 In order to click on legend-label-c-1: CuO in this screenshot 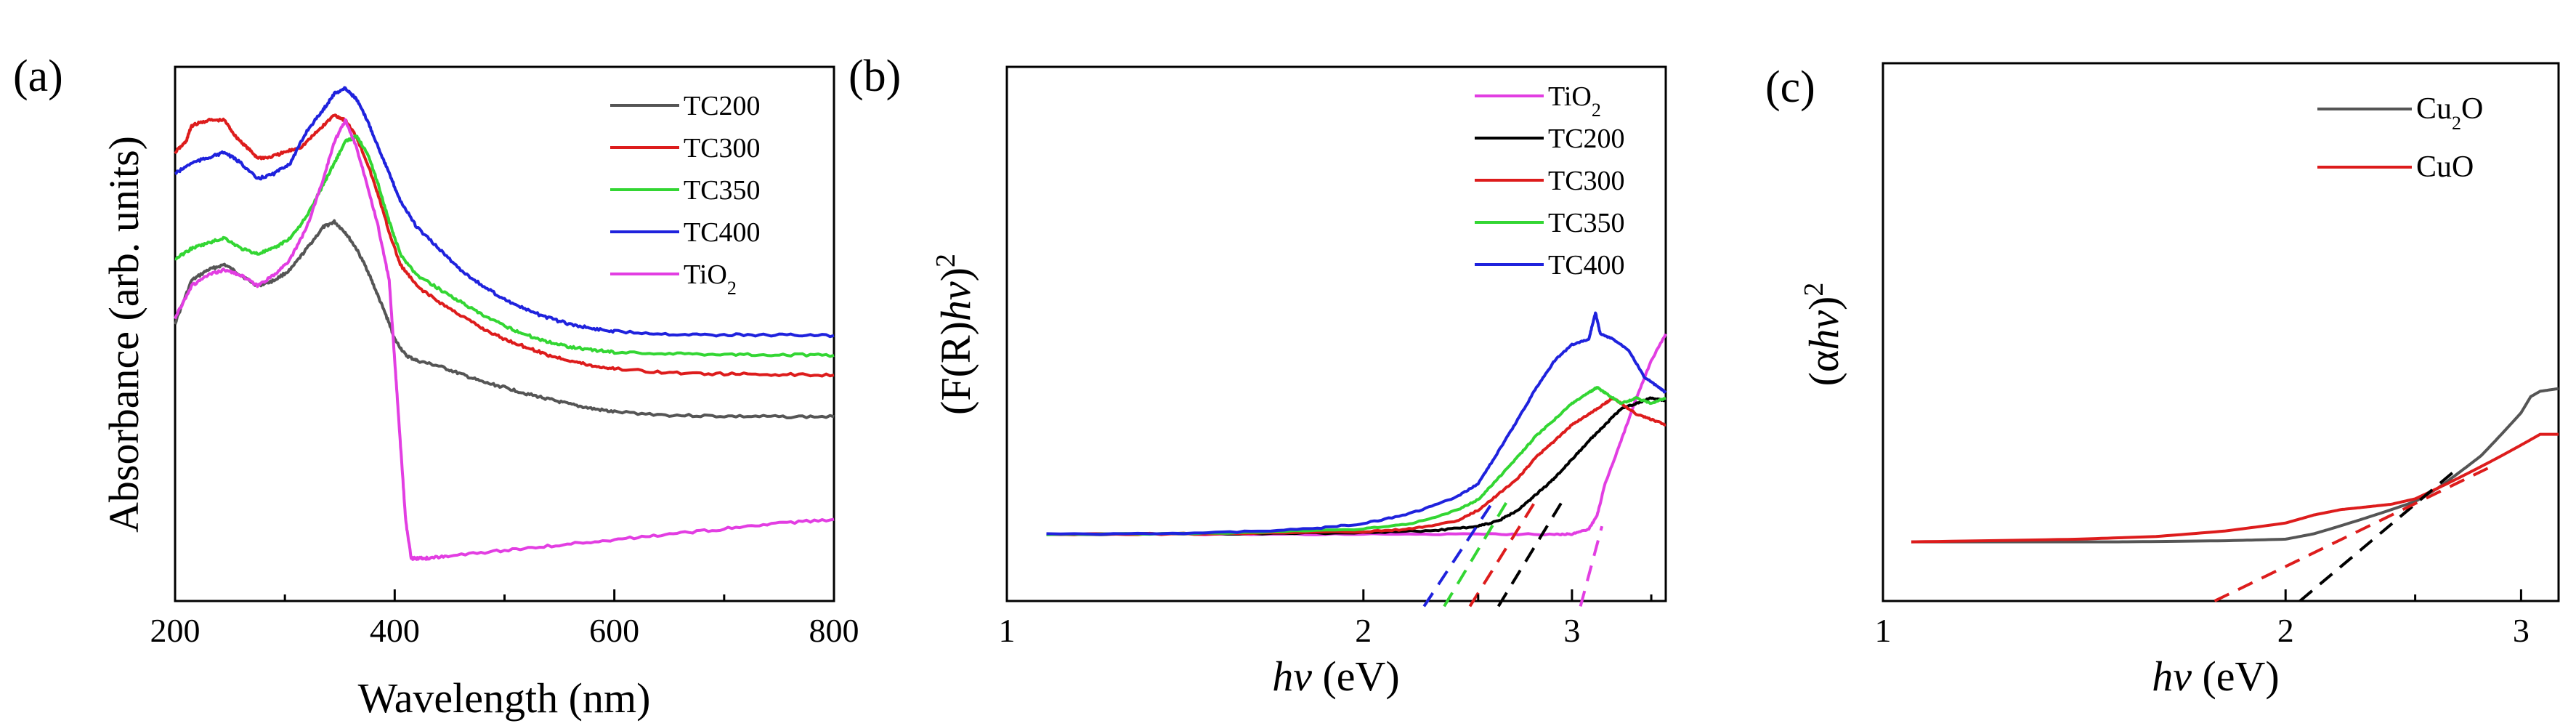, I will do `click(2445, 167)`.